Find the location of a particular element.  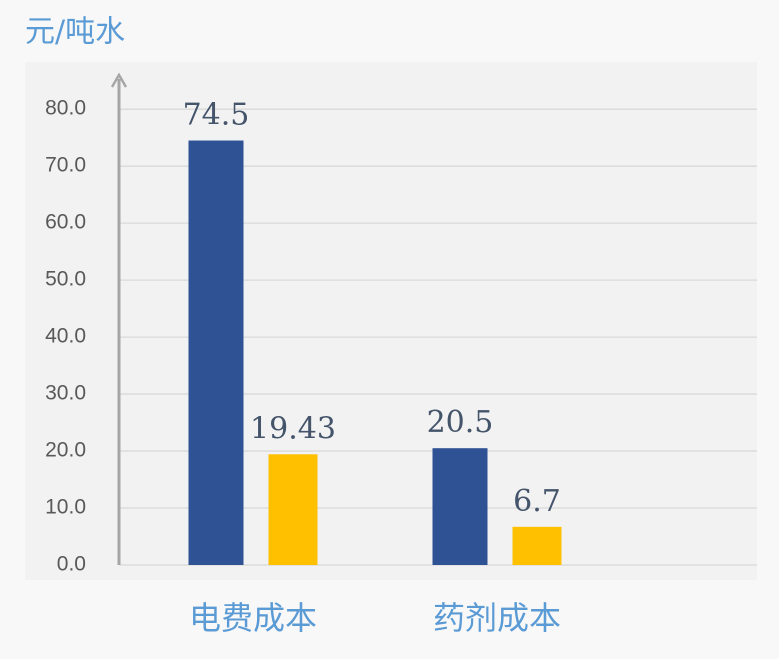

y-tick-label: 40.0 is located at coordinates (65, 336).